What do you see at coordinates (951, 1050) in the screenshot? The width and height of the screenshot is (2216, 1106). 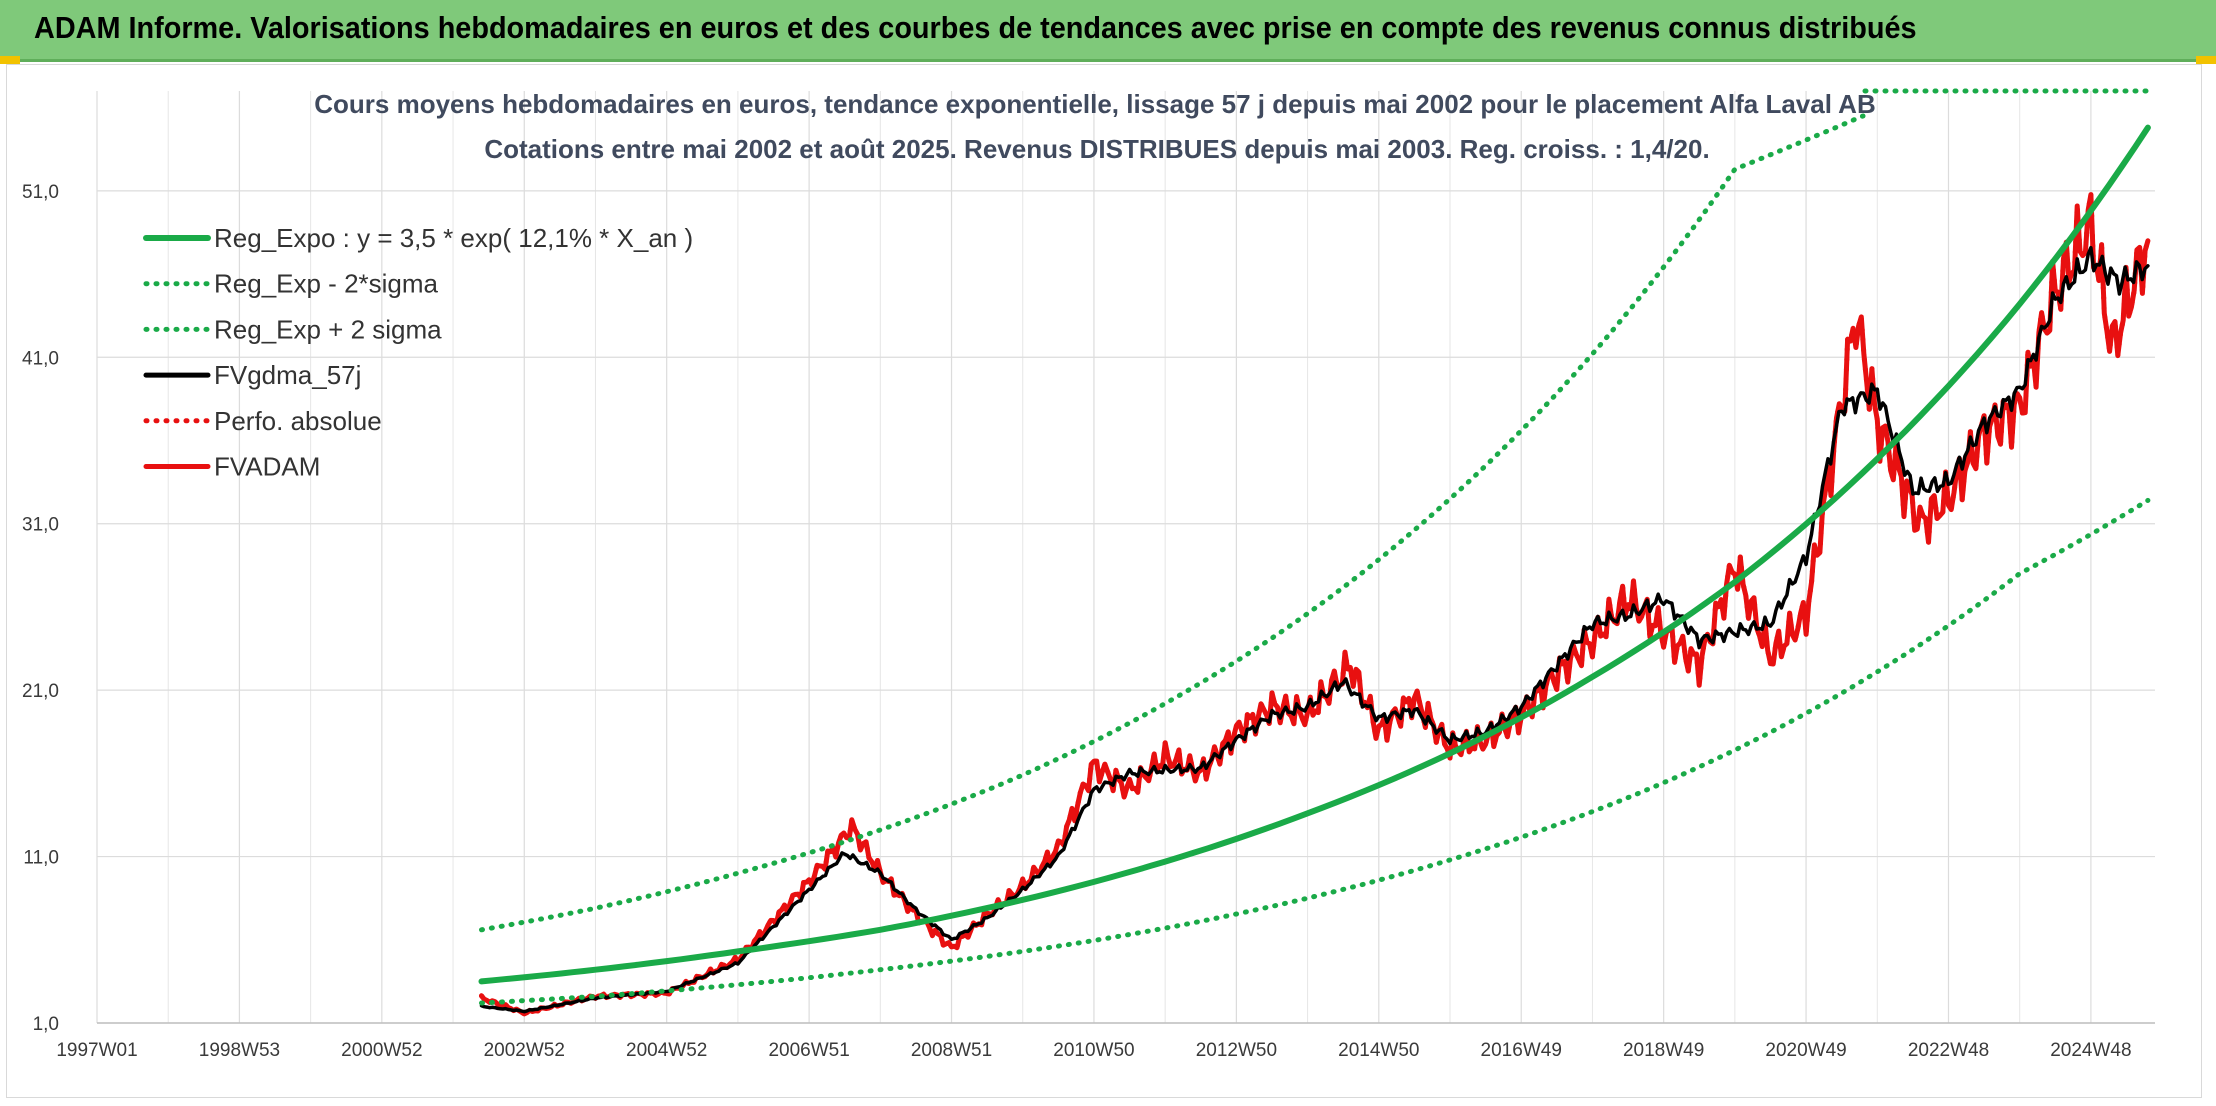 I see `x-tick-label: 2008W51` at bounding box center [951, 1050].